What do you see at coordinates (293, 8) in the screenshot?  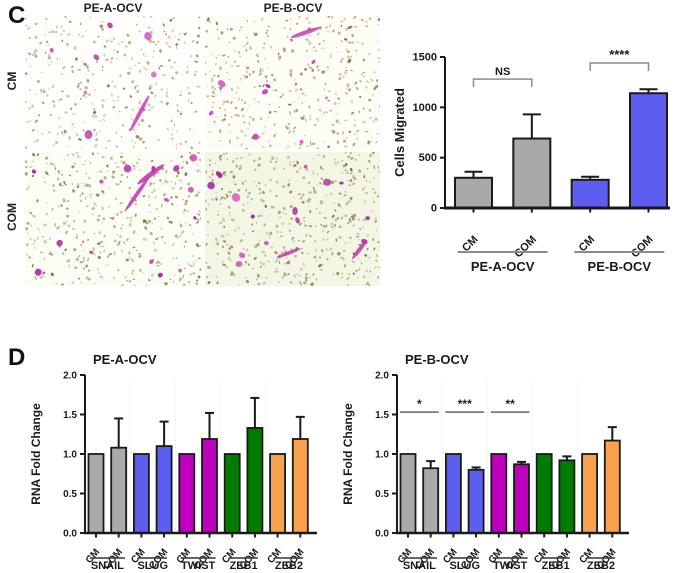 I see `column-header-pe-b-ocv: PE-B-OCV` at bounding box center [293, 8].